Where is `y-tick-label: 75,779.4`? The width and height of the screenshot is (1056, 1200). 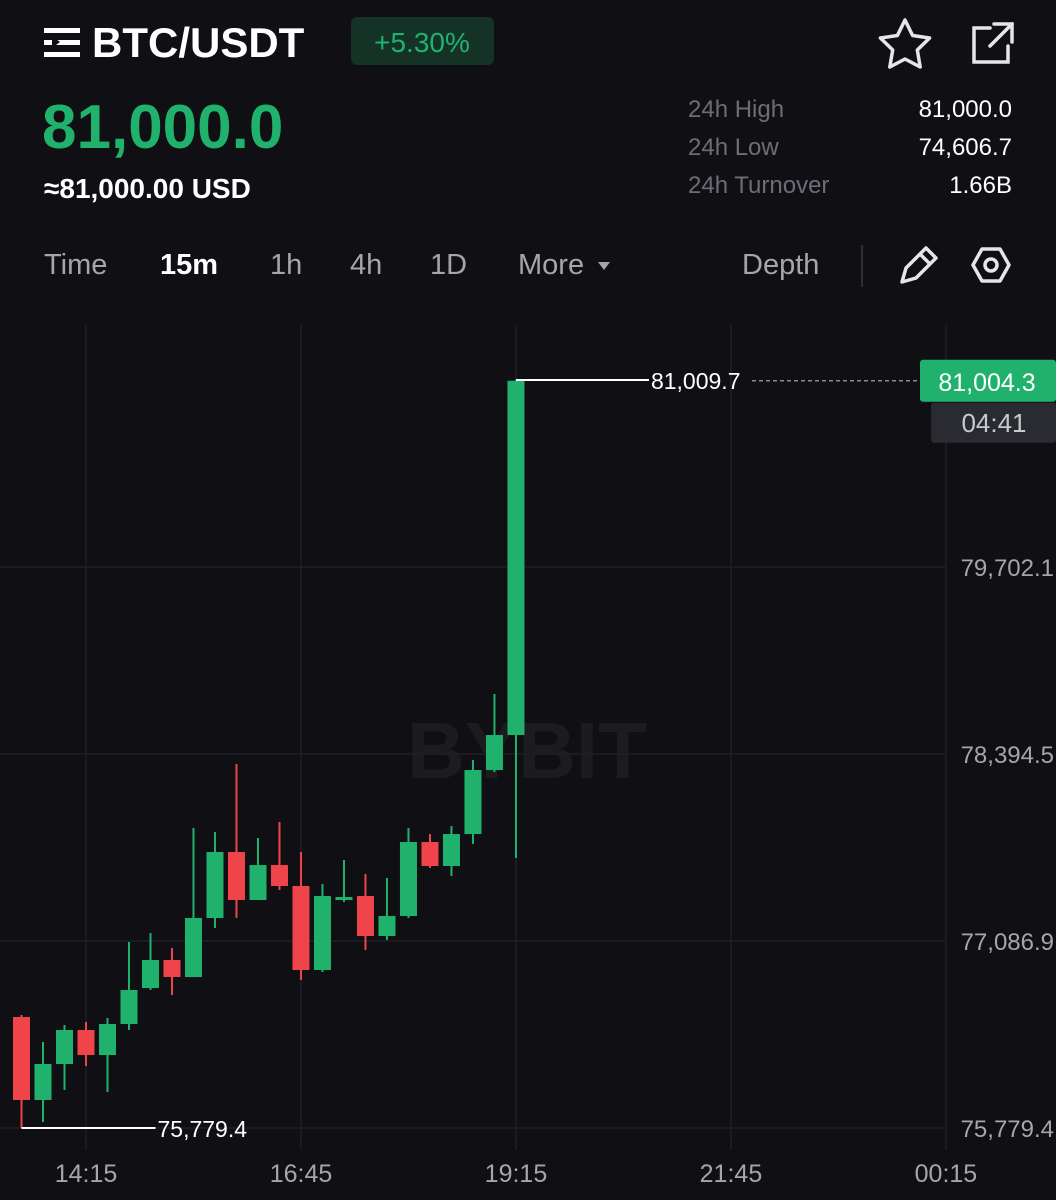
y-tick-label: 75,779.4 is located at coordinates (1007, 1129).